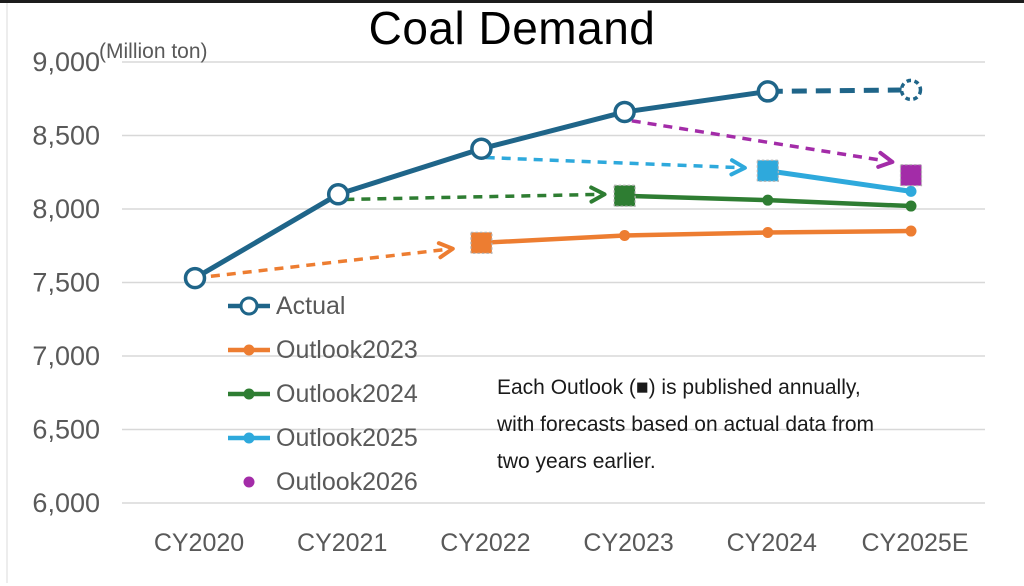 Image resolution: width=1024 pixels, height=586 pixels. I want to click on legend-item-outlook2026: Outlook2026, so click(322, 482).